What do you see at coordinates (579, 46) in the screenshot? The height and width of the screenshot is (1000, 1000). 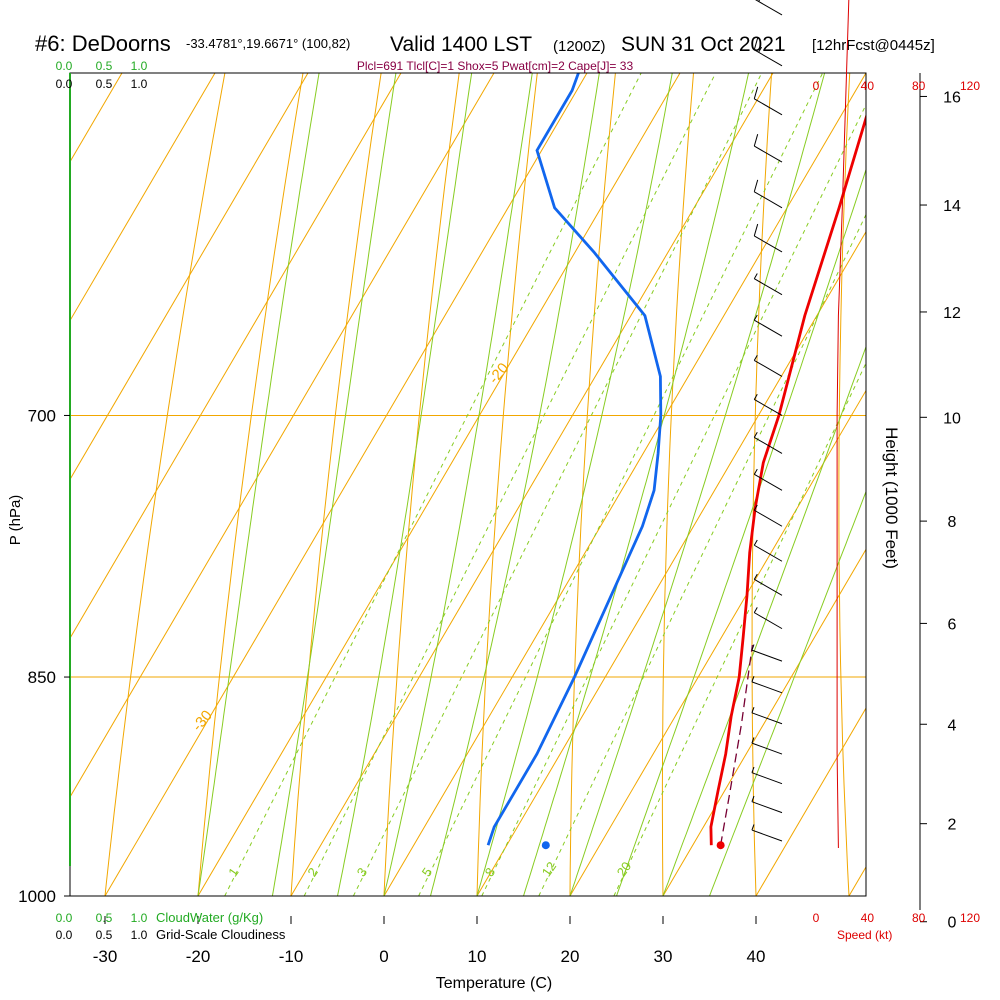 I see `valid-zulu: (1200Z)` at bounding box center [579, 46].